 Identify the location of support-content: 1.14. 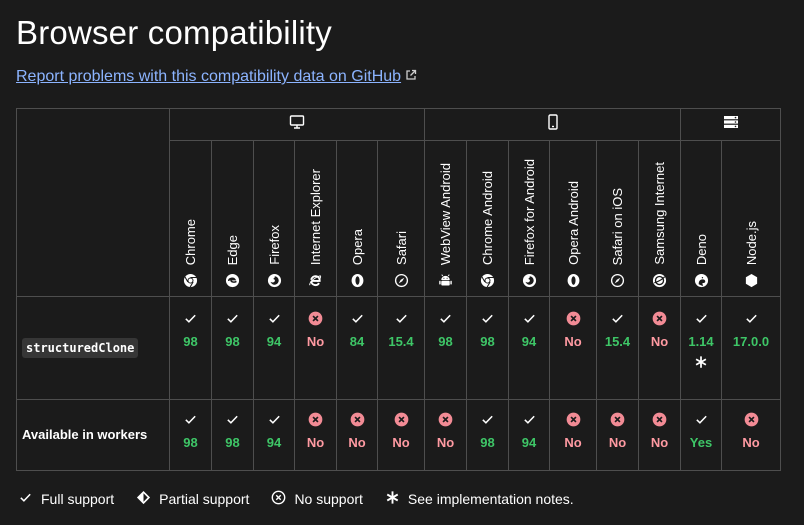
(701, 348).